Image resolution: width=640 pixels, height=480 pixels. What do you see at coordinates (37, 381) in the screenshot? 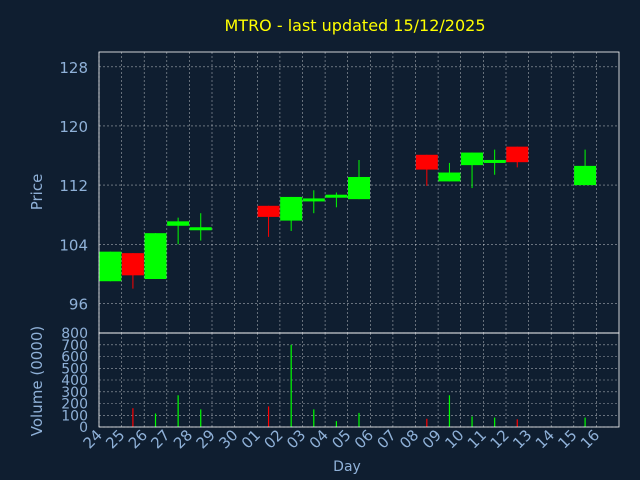
I see `volume-axis-label: Volume (0000)` at bounding box center [37, 381].